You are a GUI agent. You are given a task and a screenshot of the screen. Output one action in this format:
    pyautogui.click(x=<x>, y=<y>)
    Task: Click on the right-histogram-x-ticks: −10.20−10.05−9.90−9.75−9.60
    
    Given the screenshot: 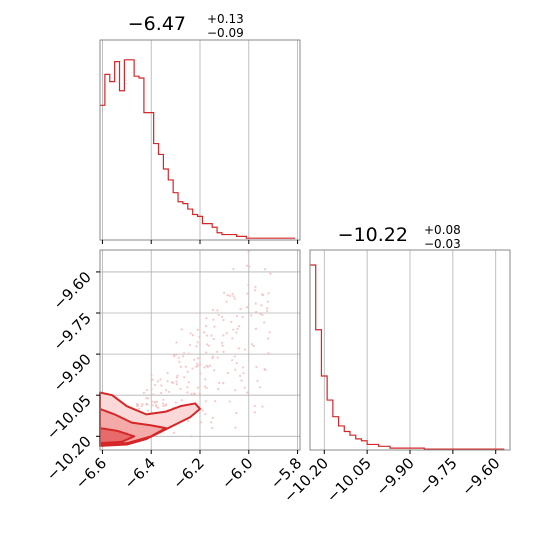 What is the action you would take?
    pyautogui.click(x=392, y=478)
    